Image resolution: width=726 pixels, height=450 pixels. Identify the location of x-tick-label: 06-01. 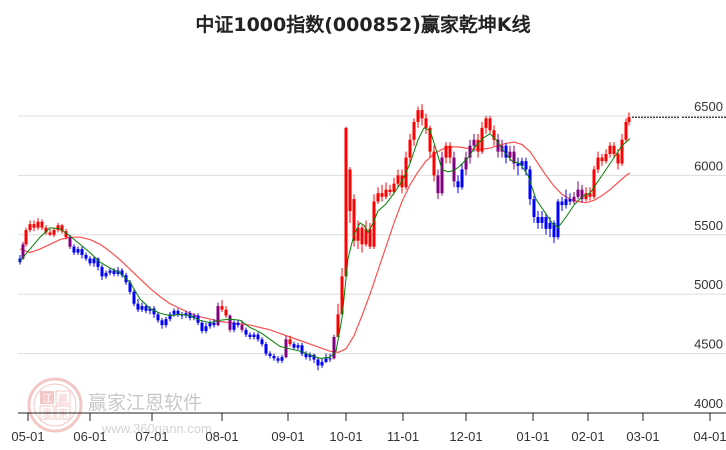
(89, 436).